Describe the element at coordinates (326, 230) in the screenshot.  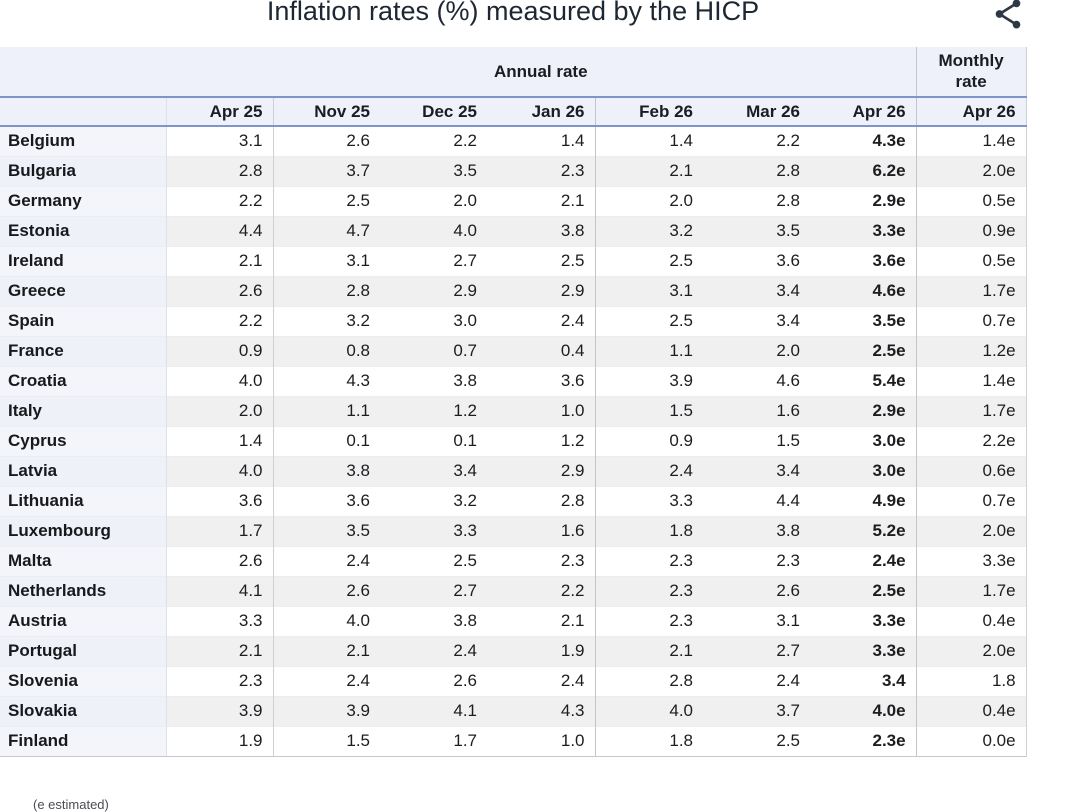
I see `annual-rate-value: 4.7` at that location.